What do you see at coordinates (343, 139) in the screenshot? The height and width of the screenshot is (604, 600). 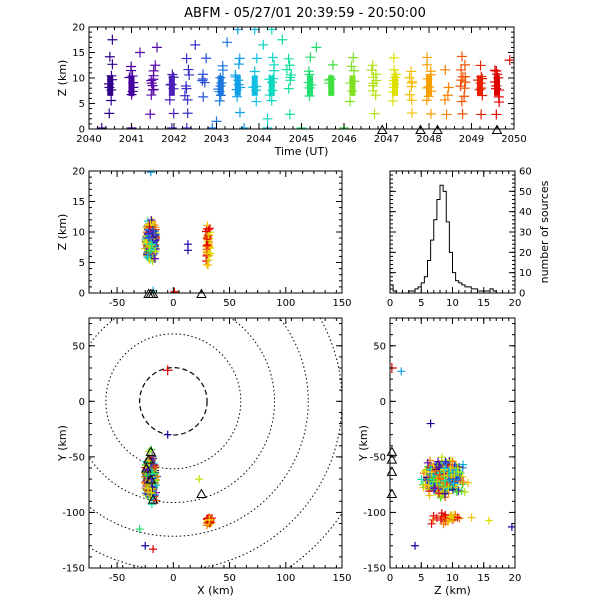 I see `x-tick-label: 2046` at bounding box center [343, 139].